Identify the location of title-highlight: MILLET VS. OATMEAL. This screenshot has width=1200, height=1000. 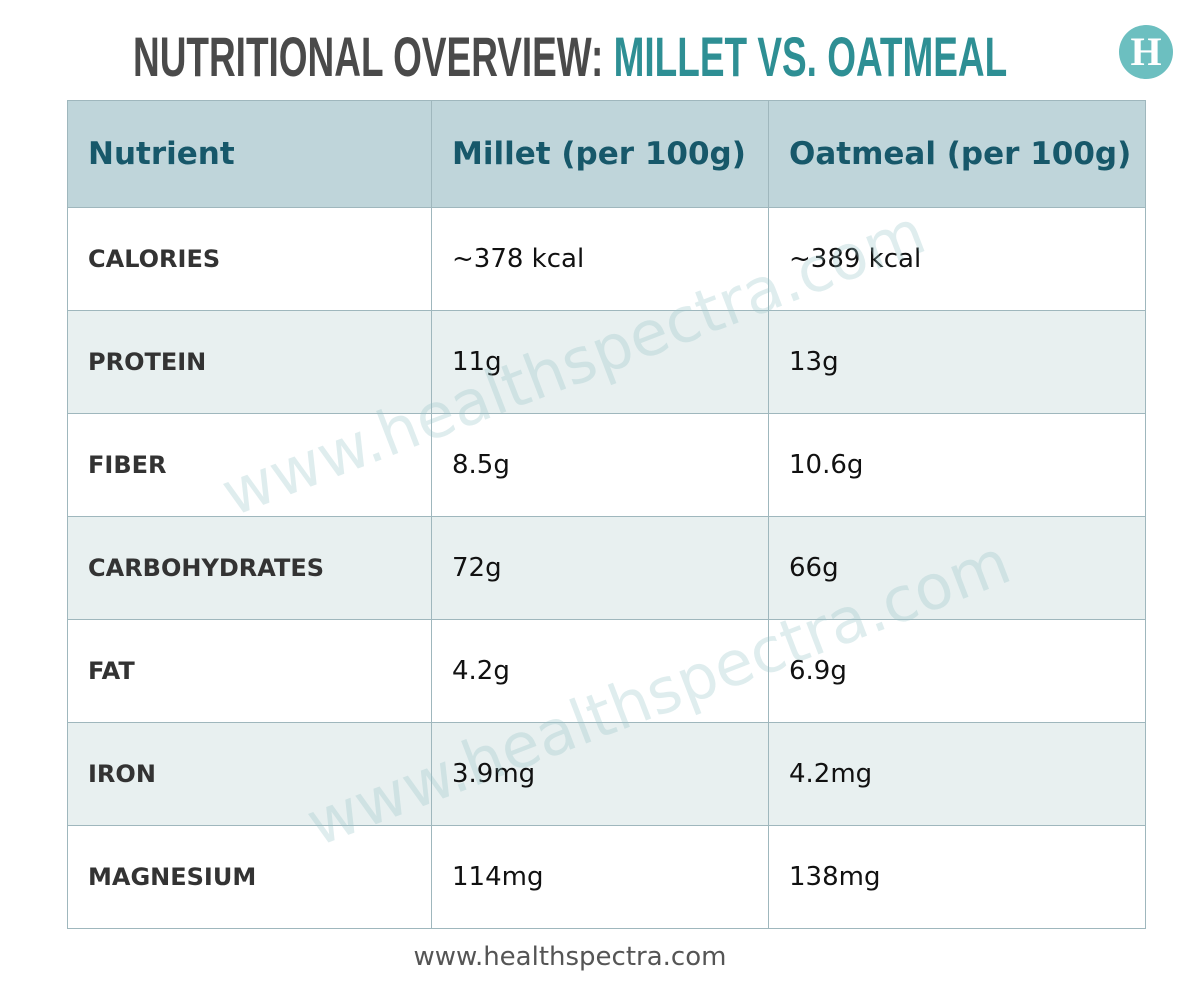
(810, 56).